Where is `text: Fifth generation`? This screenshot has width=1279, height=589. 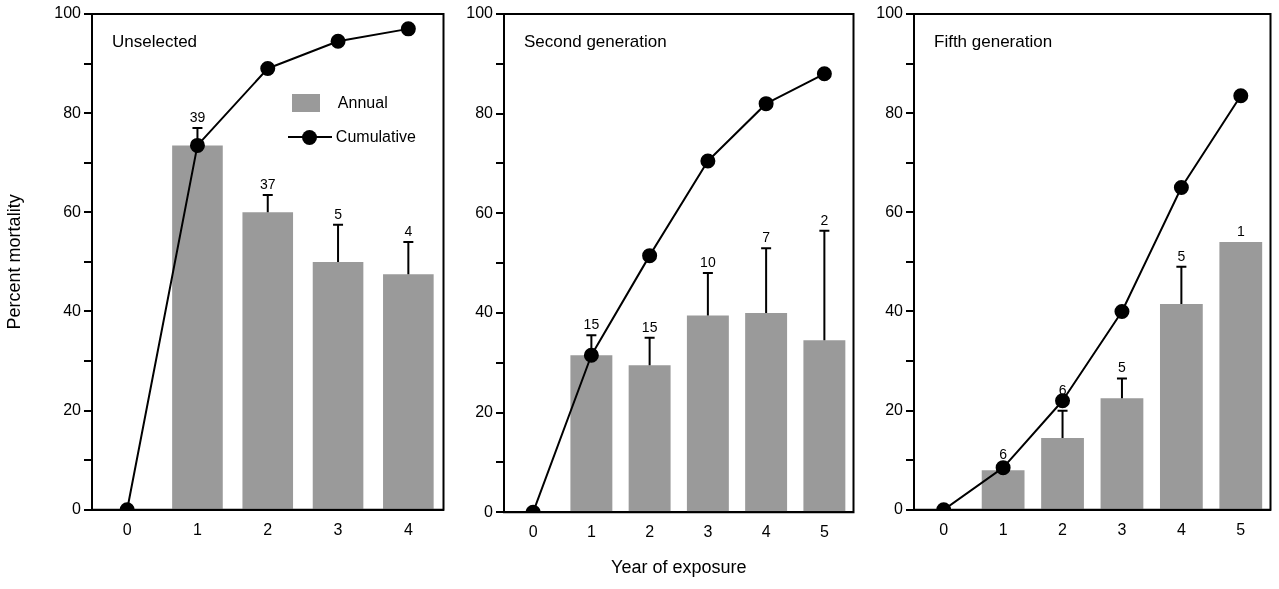
text: Fifth generation is located at coordinates (993, 42).